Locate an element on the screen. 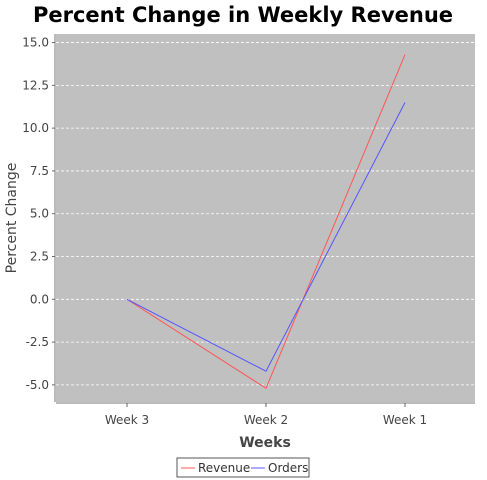 The width and height of the screenshot is (487, 480). y-tick-label: 15.0 is located at coordinates (35, 43).